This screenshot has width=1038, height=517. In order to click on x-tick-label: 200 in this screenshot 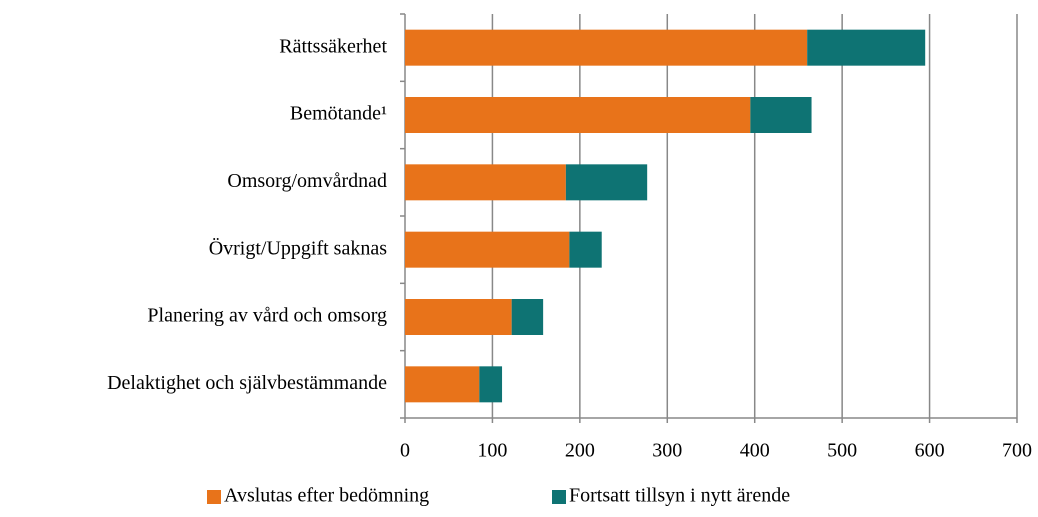, I will do `click(580, 451)`.